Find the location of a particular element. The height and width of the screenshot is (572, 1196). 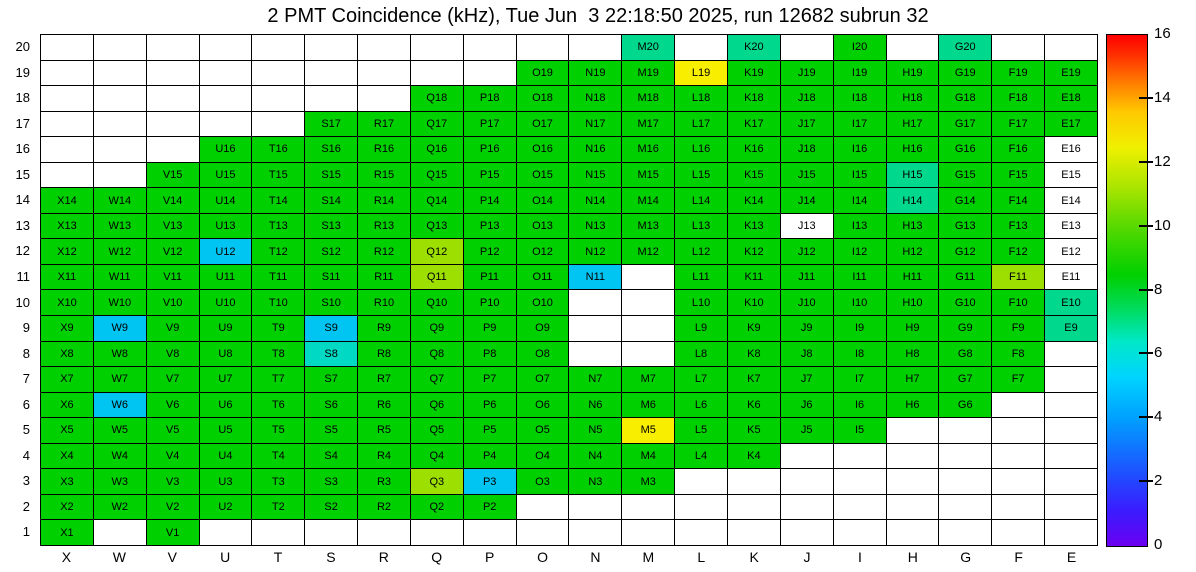

heatmap-cell: R5 is located at coordinates (384, 430).